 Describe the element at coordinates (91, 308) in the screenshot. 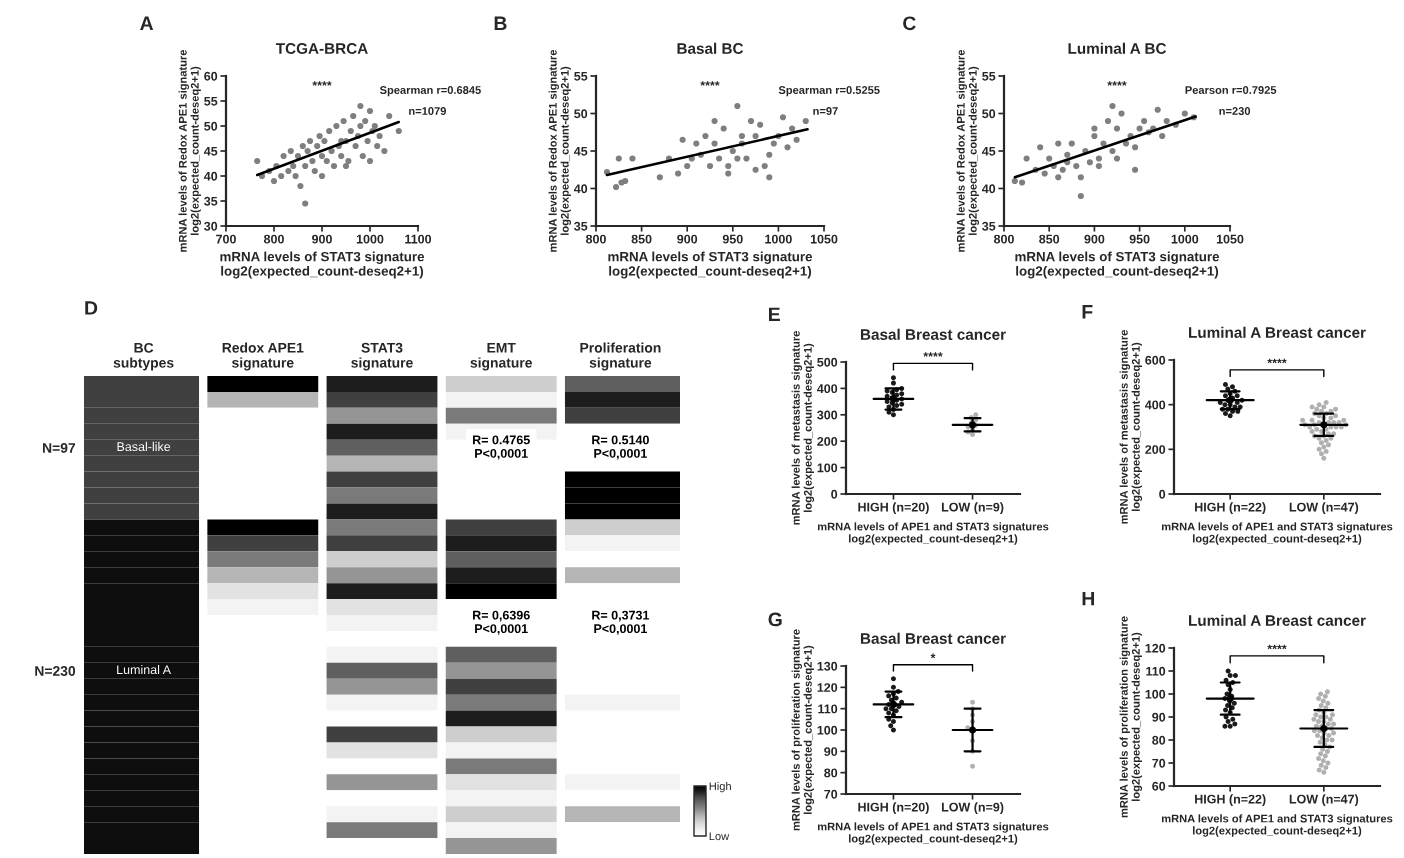

I see `text: D` at that location.